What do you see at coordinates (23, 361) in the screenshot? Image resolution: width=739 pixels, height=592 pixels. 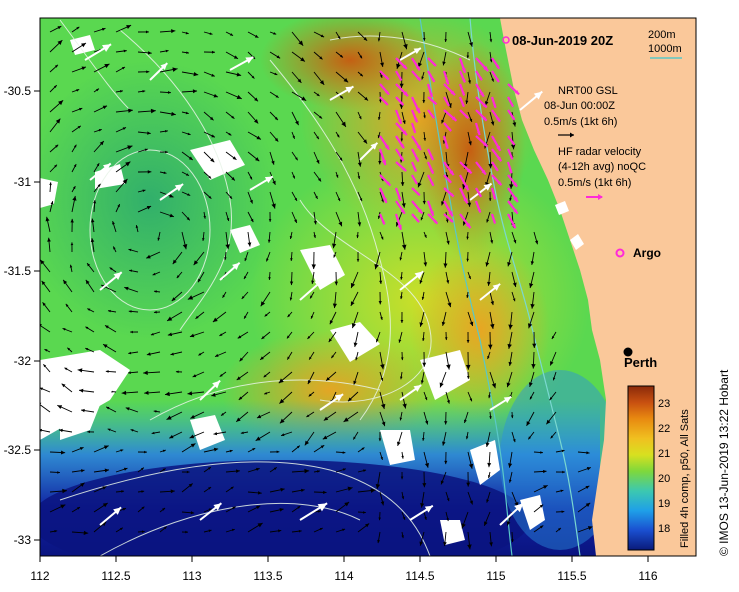 I see `y-tick-label: -32` at bounding box center [23, 361].